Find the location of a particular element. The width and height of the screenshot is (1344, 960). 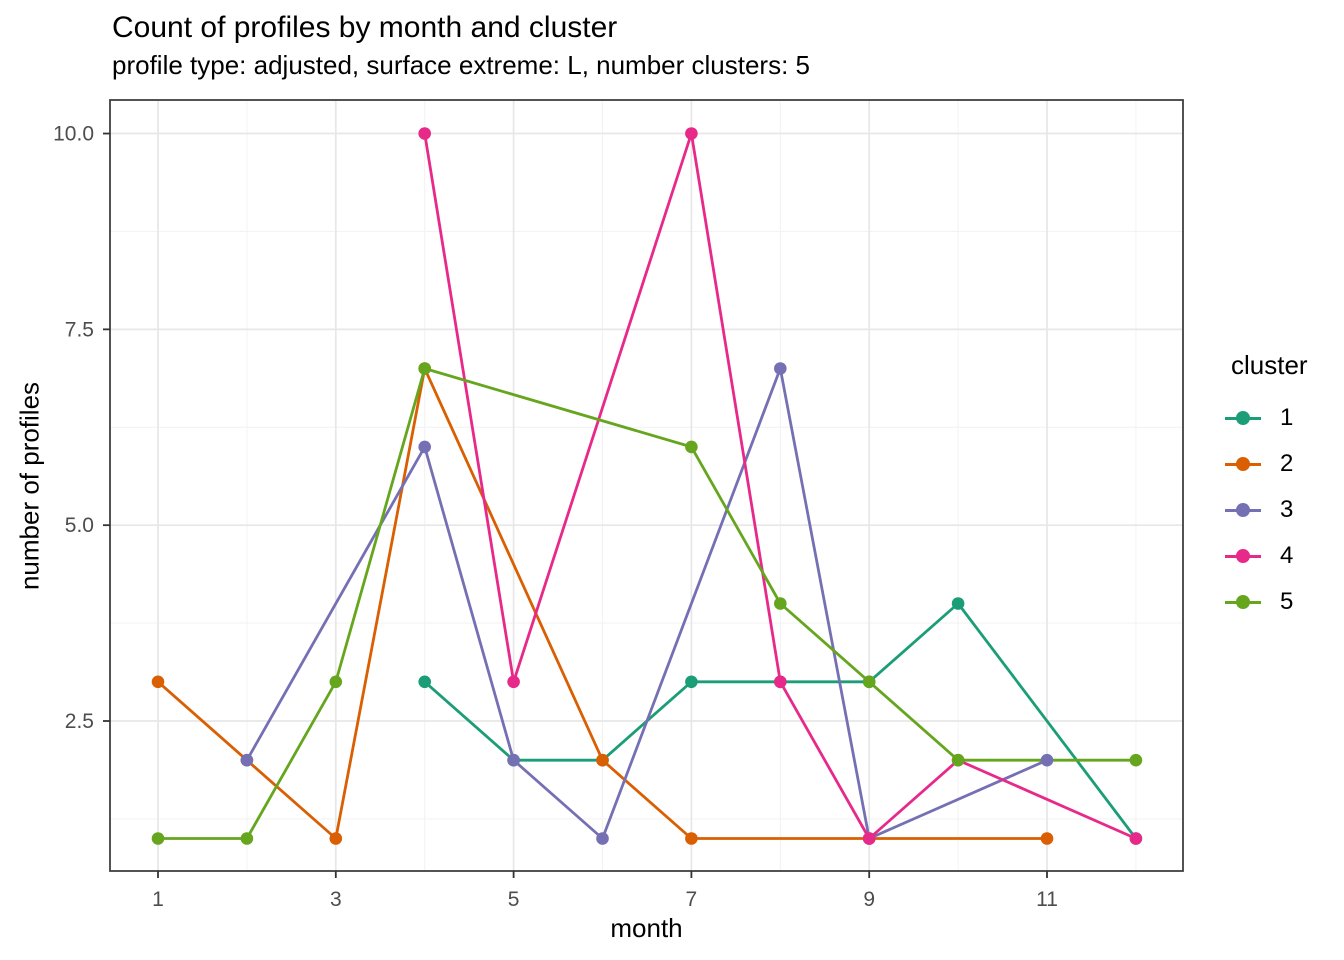

x-axis-tick-label: 11 is located at coordinates (1047, 899).